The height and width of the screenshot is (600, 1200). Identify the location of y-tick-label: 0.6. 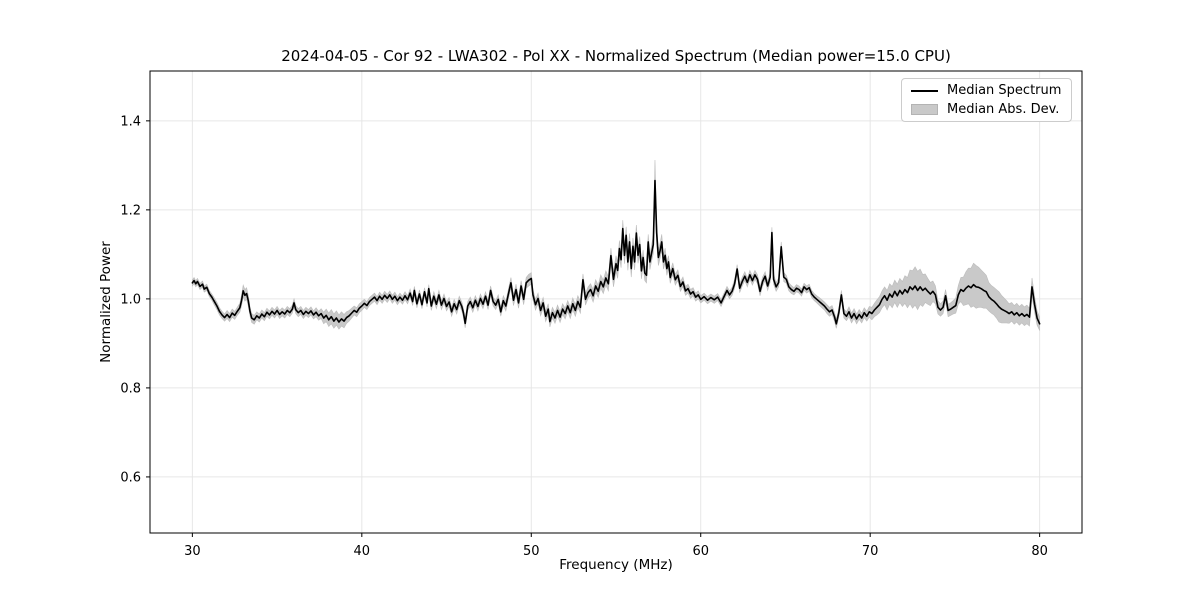
(130, 477).